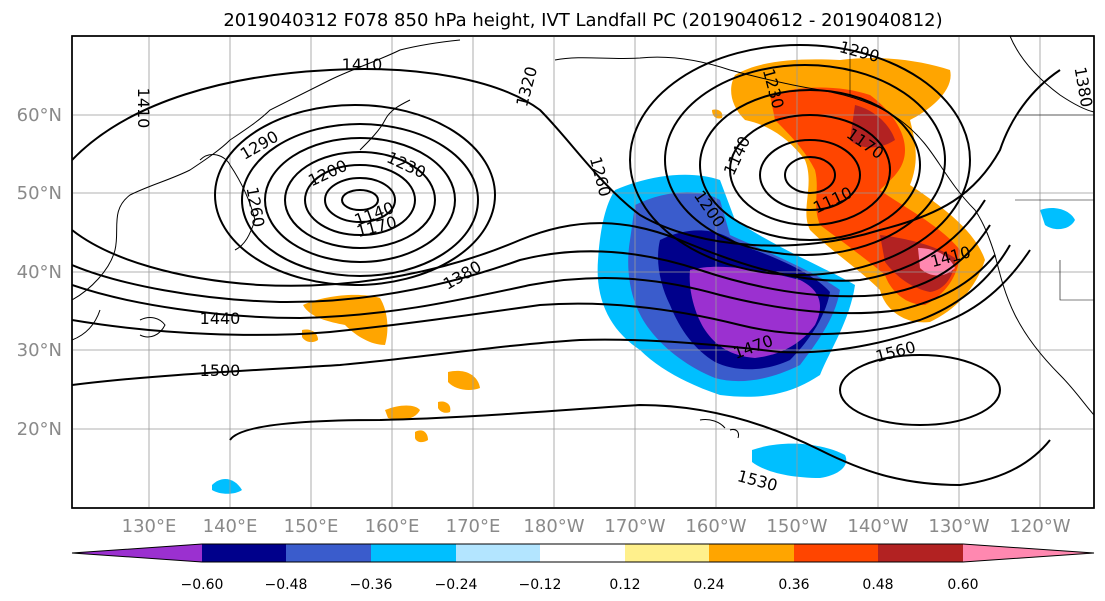 This screenshot has height=601, width=1105. Describe the element at coordinates (202, 585) in the screenshot. I see `colorbar-tick-label: −0.60` at that location.